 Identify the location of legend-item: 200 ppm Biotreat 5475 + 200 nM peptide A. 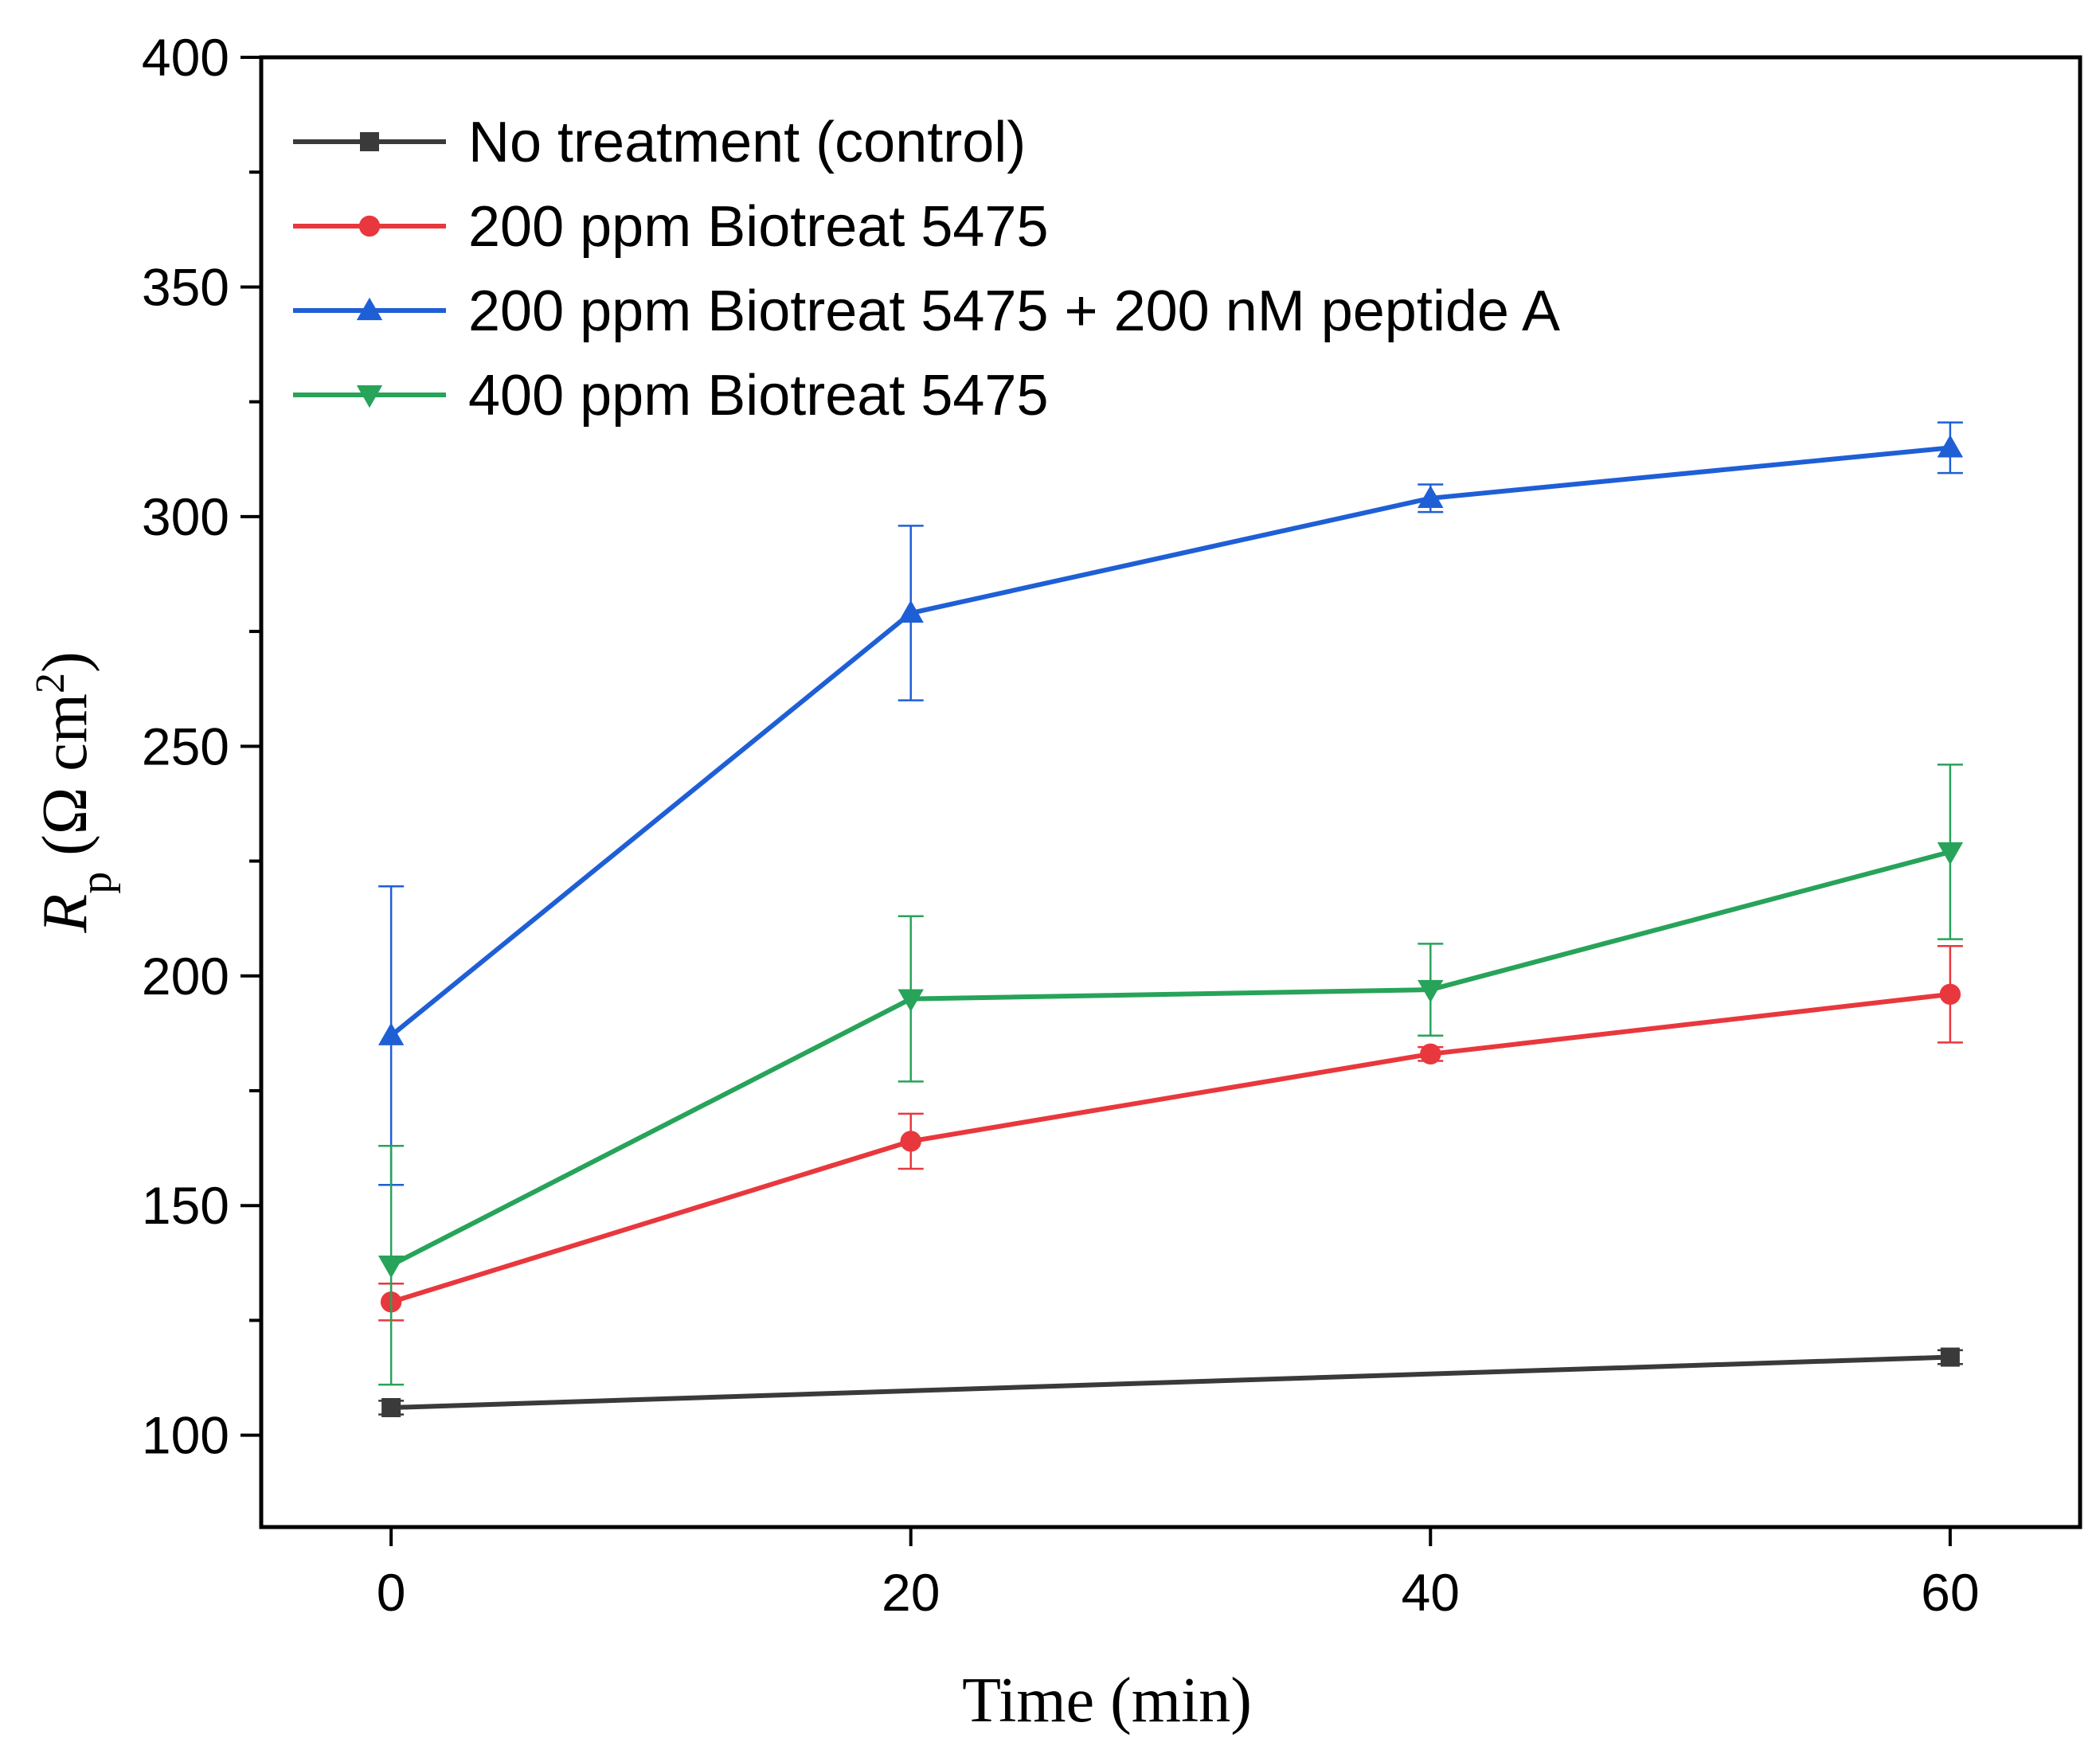
(926, 311).